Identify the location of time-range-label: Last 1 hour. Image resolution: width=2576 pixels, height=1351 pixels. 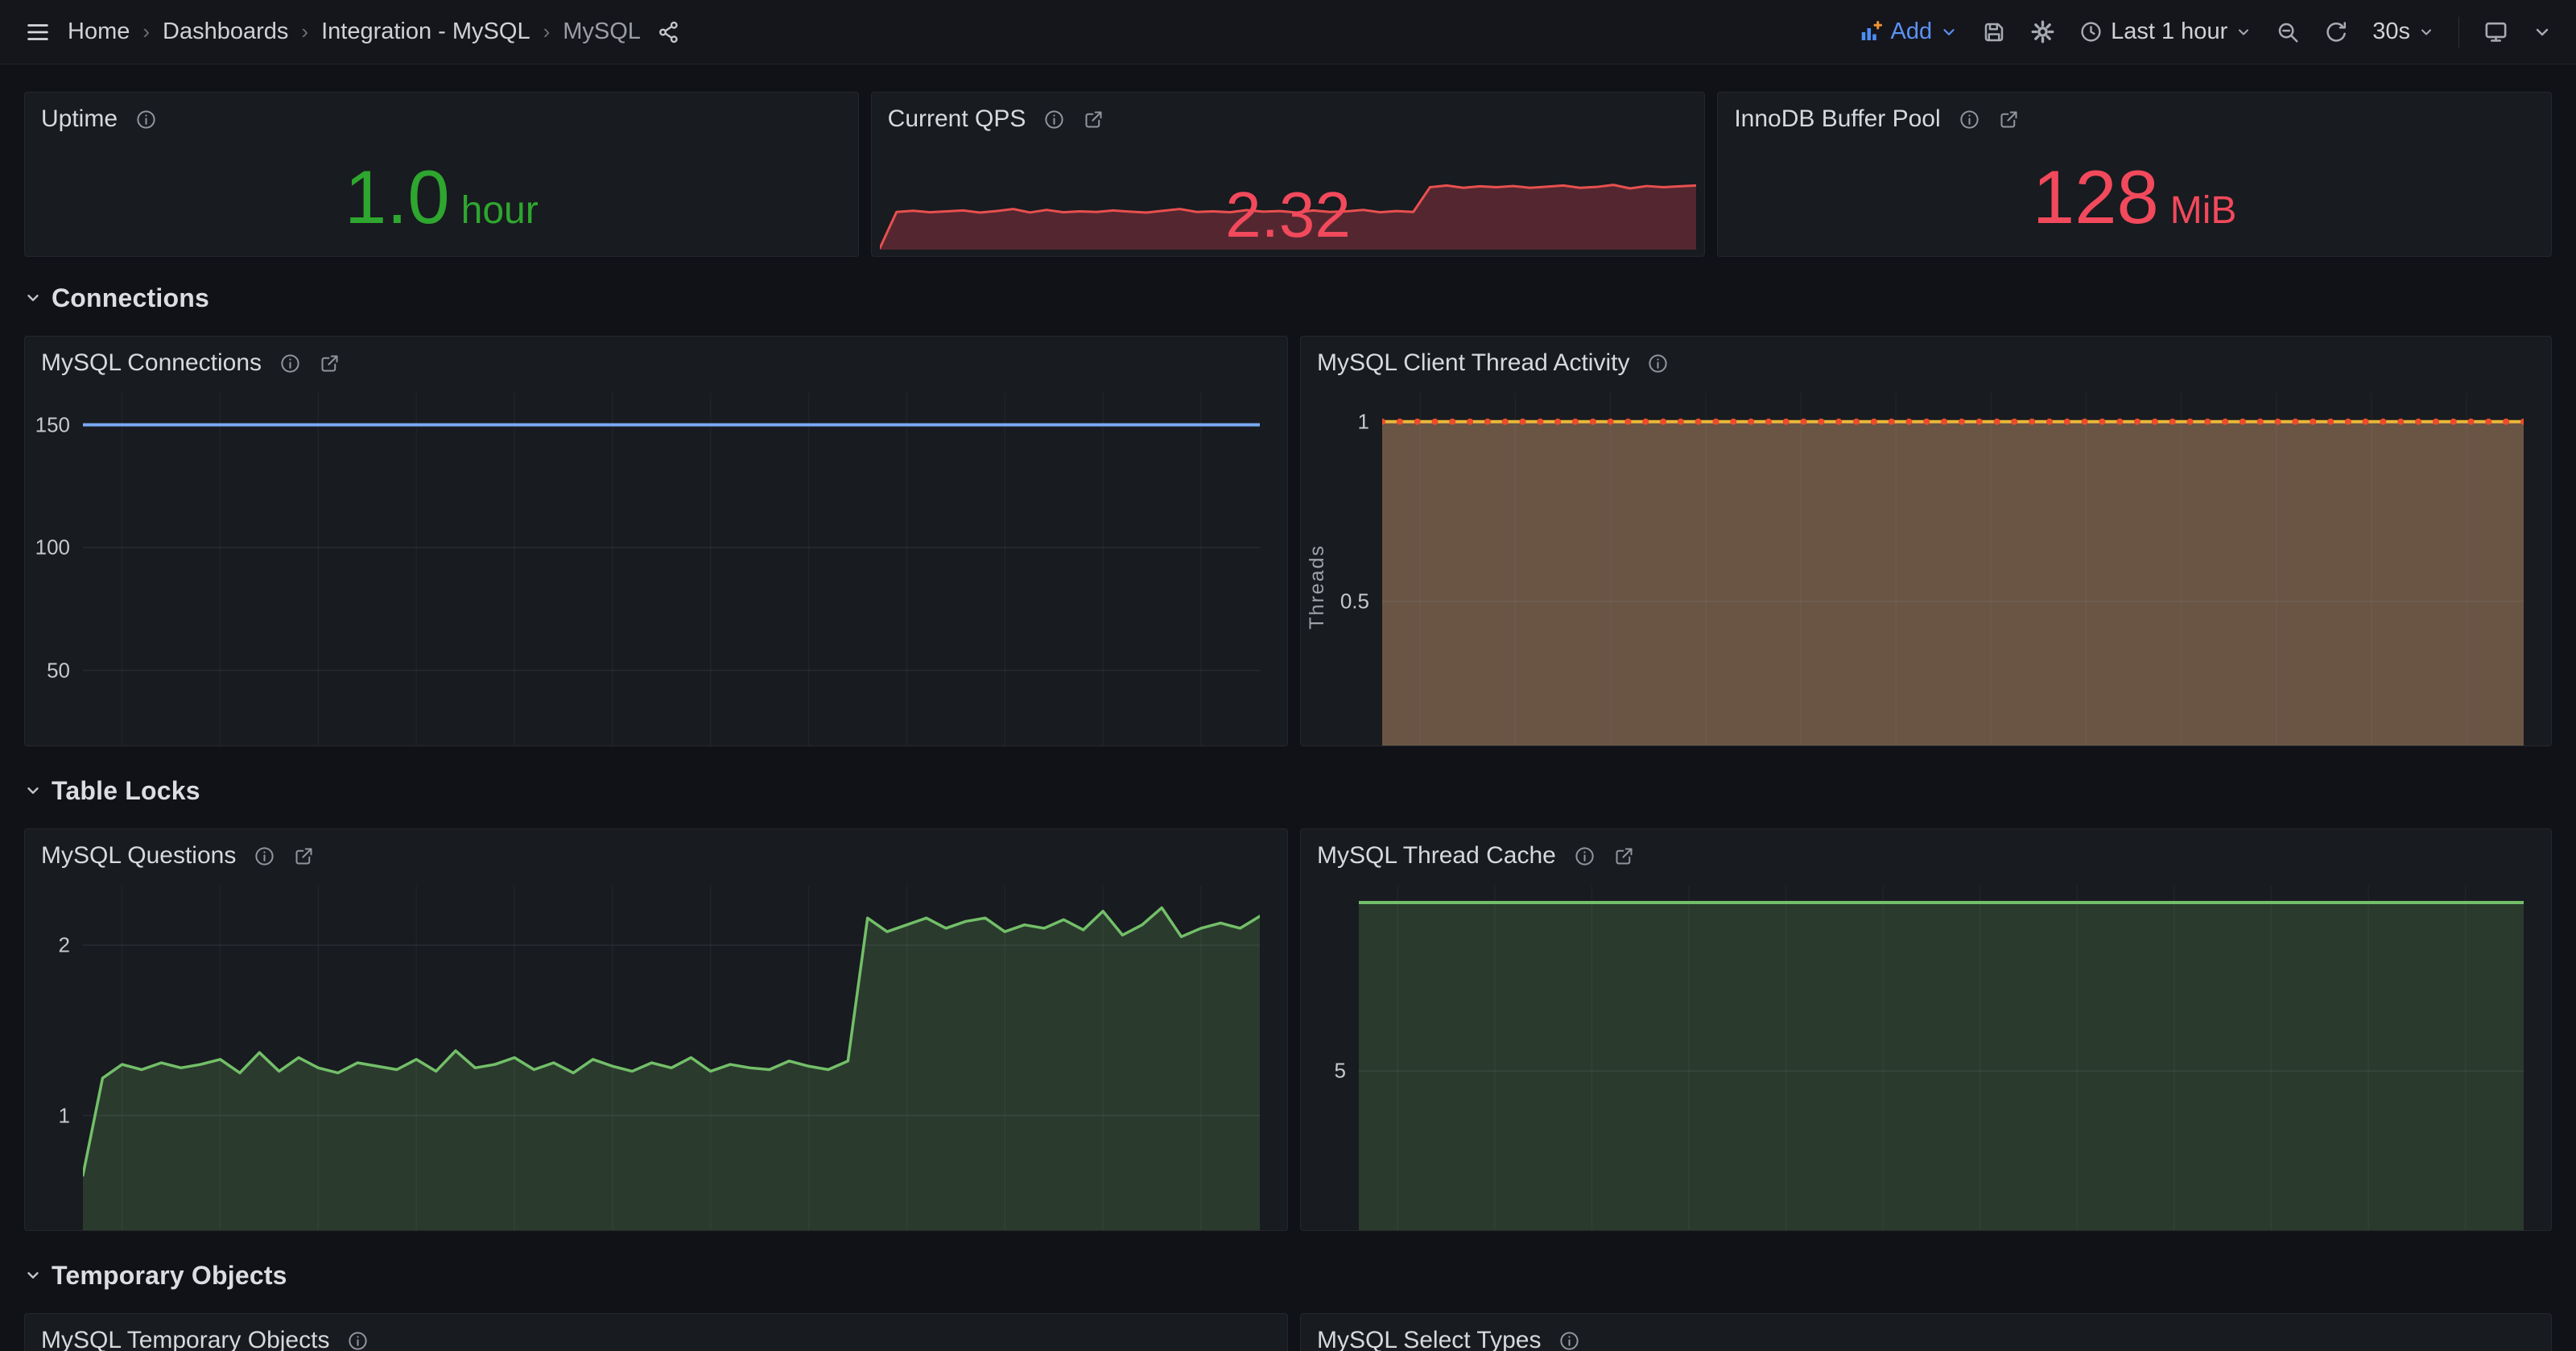
(2169, 31).